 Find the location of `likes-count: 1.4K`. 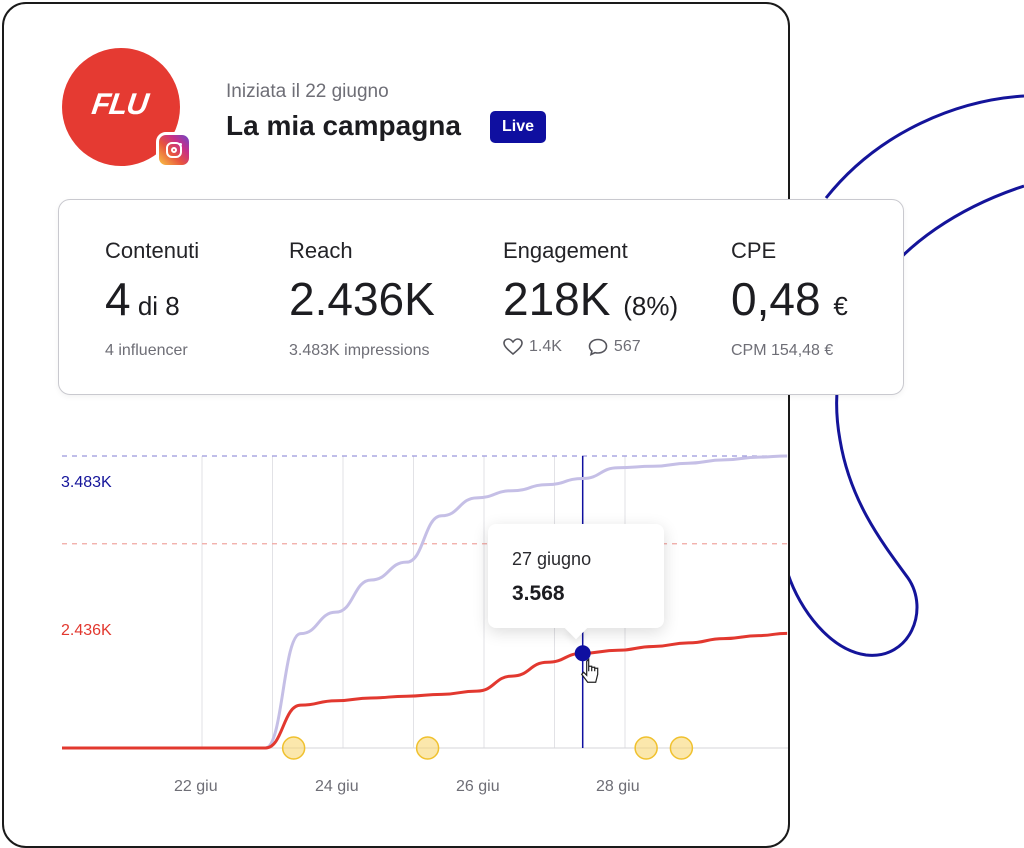

likes-count: 1.4K is located at coordinates (545, 346).